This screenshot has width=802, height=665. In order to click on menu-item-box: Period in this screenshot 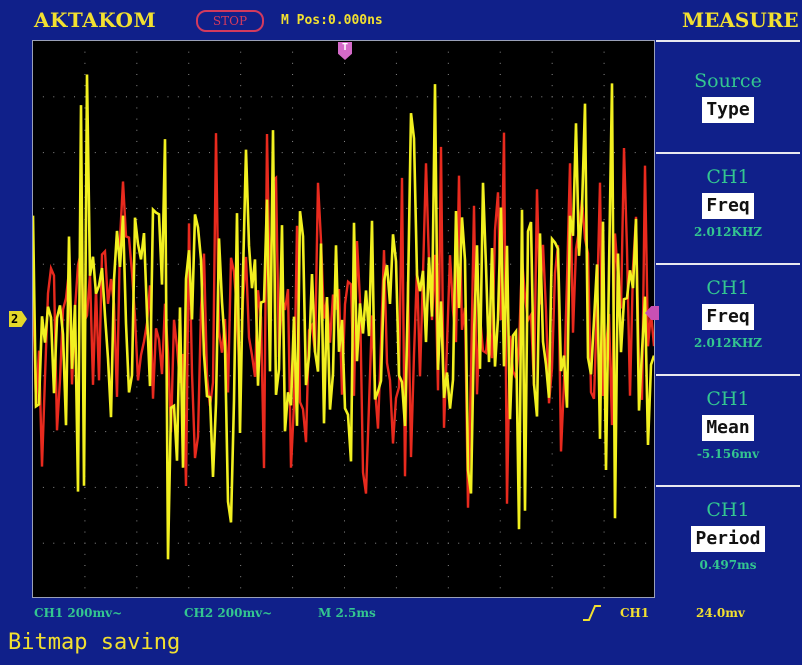, I will do `click(728, 539)`.